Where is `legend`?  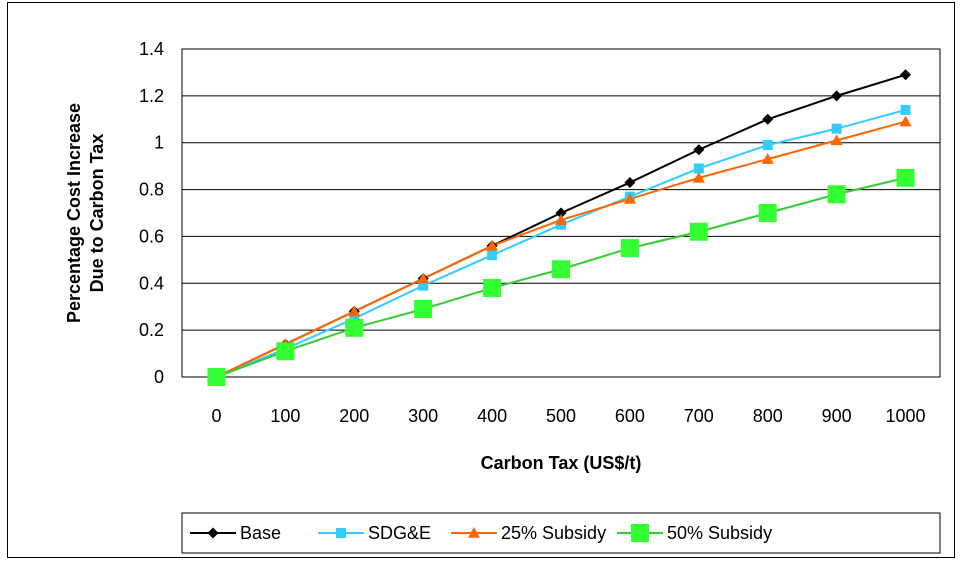
legend is located at coordinates (561, 533).